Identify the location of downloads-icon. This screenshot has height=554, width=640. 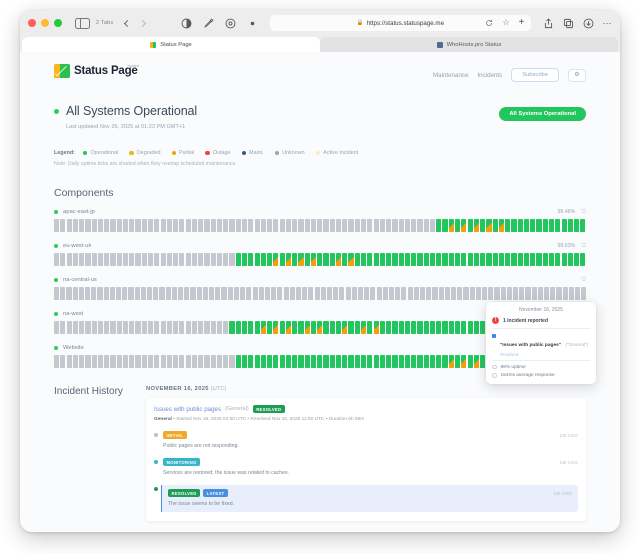
(588, 23).